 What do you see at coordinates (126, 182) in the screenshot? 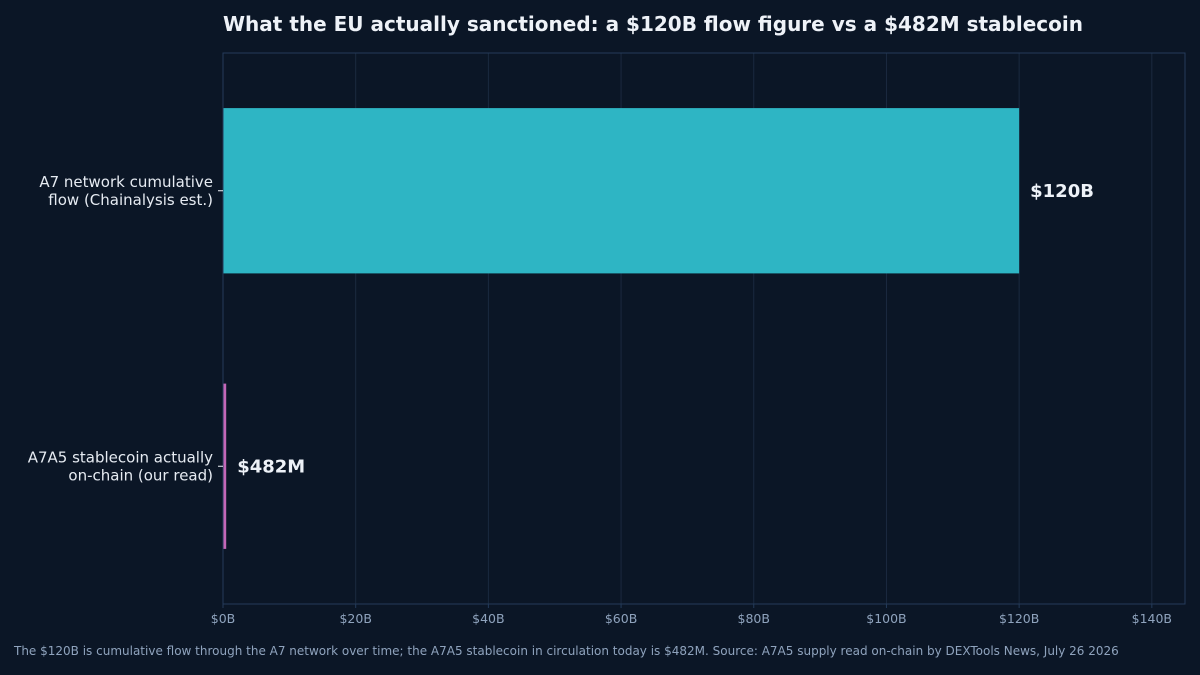
I see `category-label: A7 network cumulative` at bounding box center [126, 182].